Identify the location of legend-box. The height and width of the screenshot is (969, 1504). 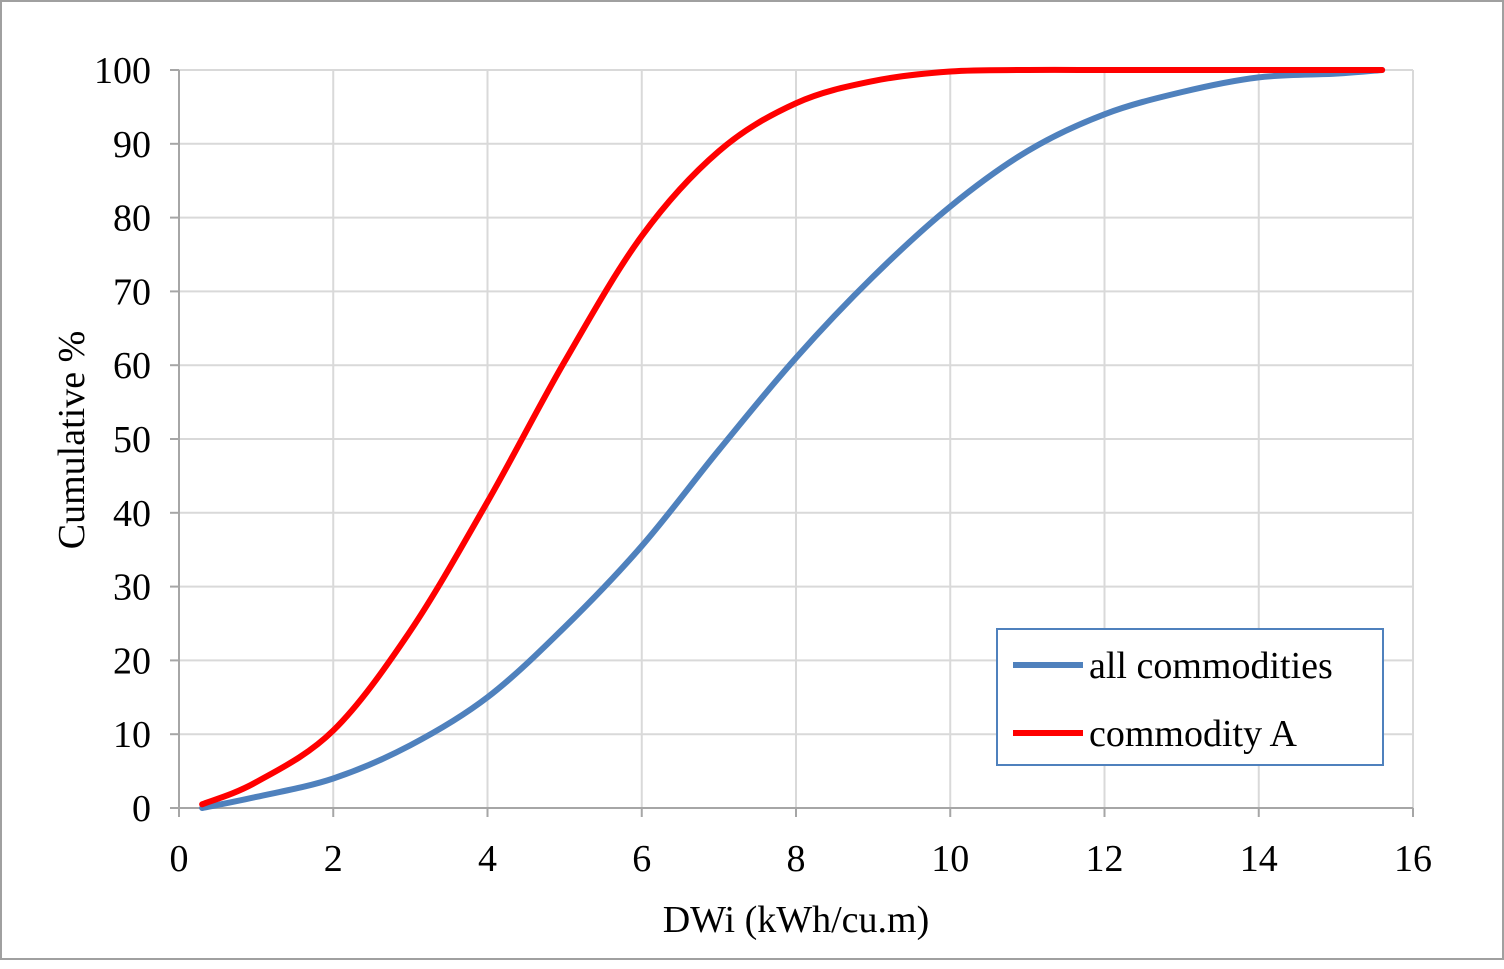
(1190, 697).